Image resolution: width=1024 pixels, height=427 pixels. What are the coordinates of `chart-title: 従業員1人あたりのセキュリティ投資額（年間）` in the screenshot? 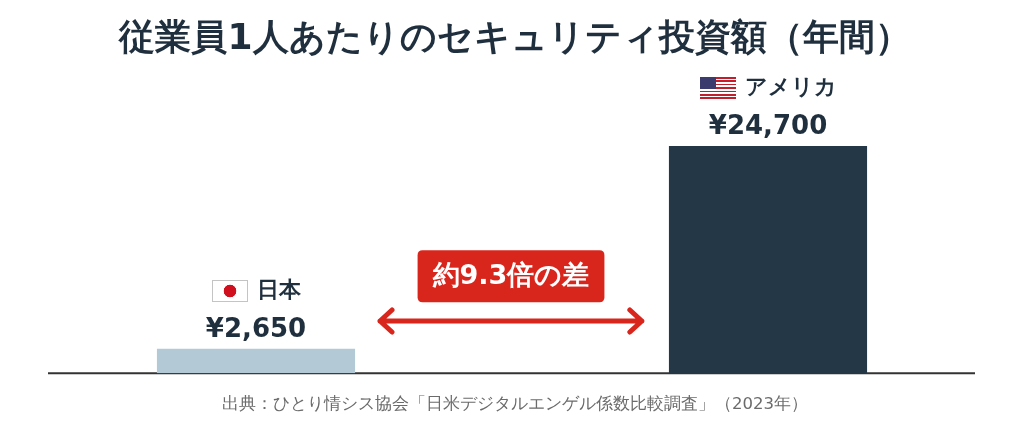 It's located at (514, 36).